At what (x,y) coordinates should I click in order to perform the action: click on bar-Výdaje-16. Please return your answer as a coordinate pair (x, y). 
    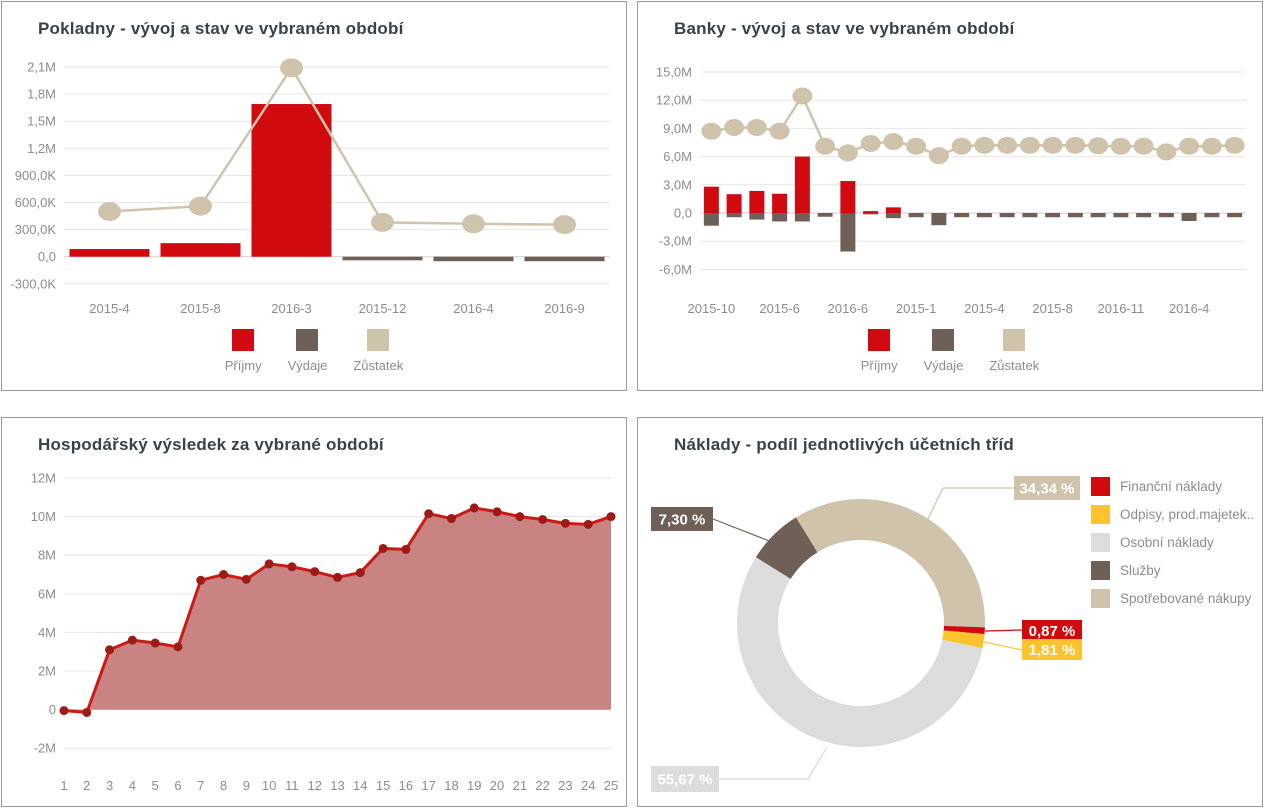
    Looking at the image, I should click on (1075, 215).